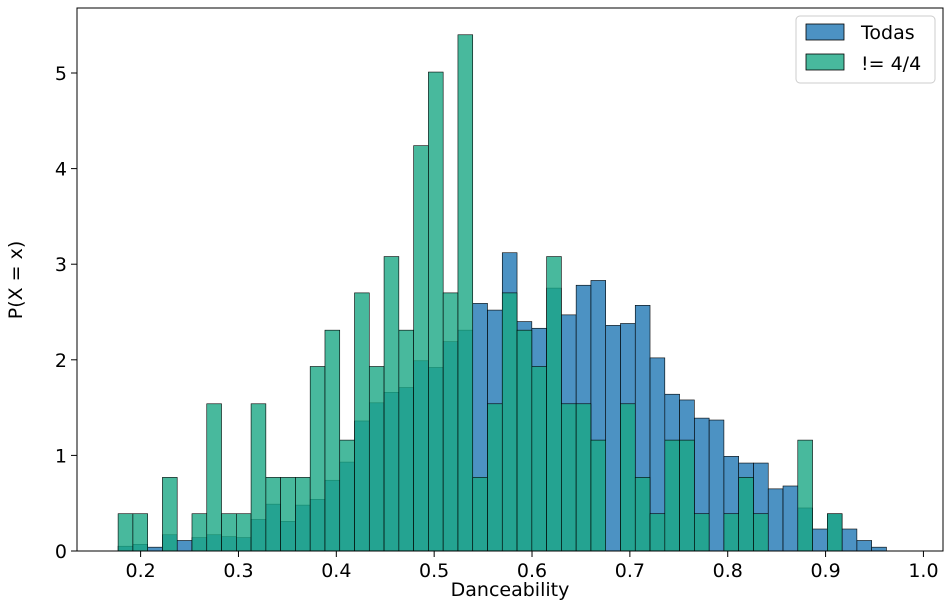  Describe the element at coordinates (336, 571) in the screenshot. I see `x-tick-label: 0.4` at that location.